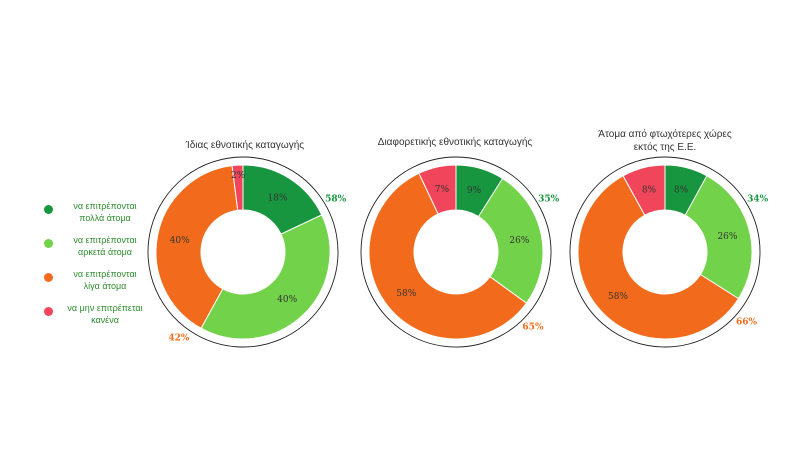 The width and height of the screenshot is (800, 465). I want to click on legend-label-few: να επιτρέπονται λίγα άτομα, so click(105, 280).